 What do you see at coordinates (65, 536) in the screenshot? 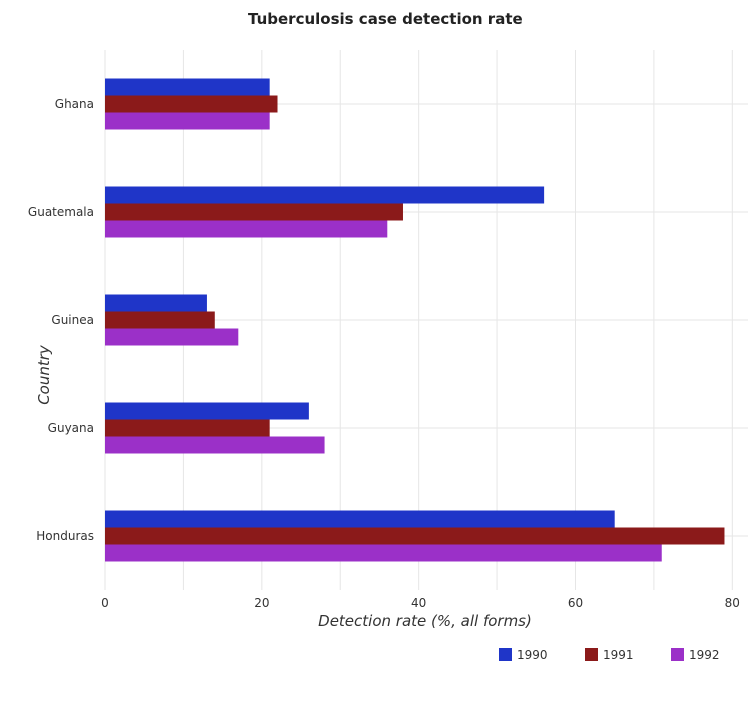
I see `y-tick-label: Honduras` at bounding box center [65, 536].